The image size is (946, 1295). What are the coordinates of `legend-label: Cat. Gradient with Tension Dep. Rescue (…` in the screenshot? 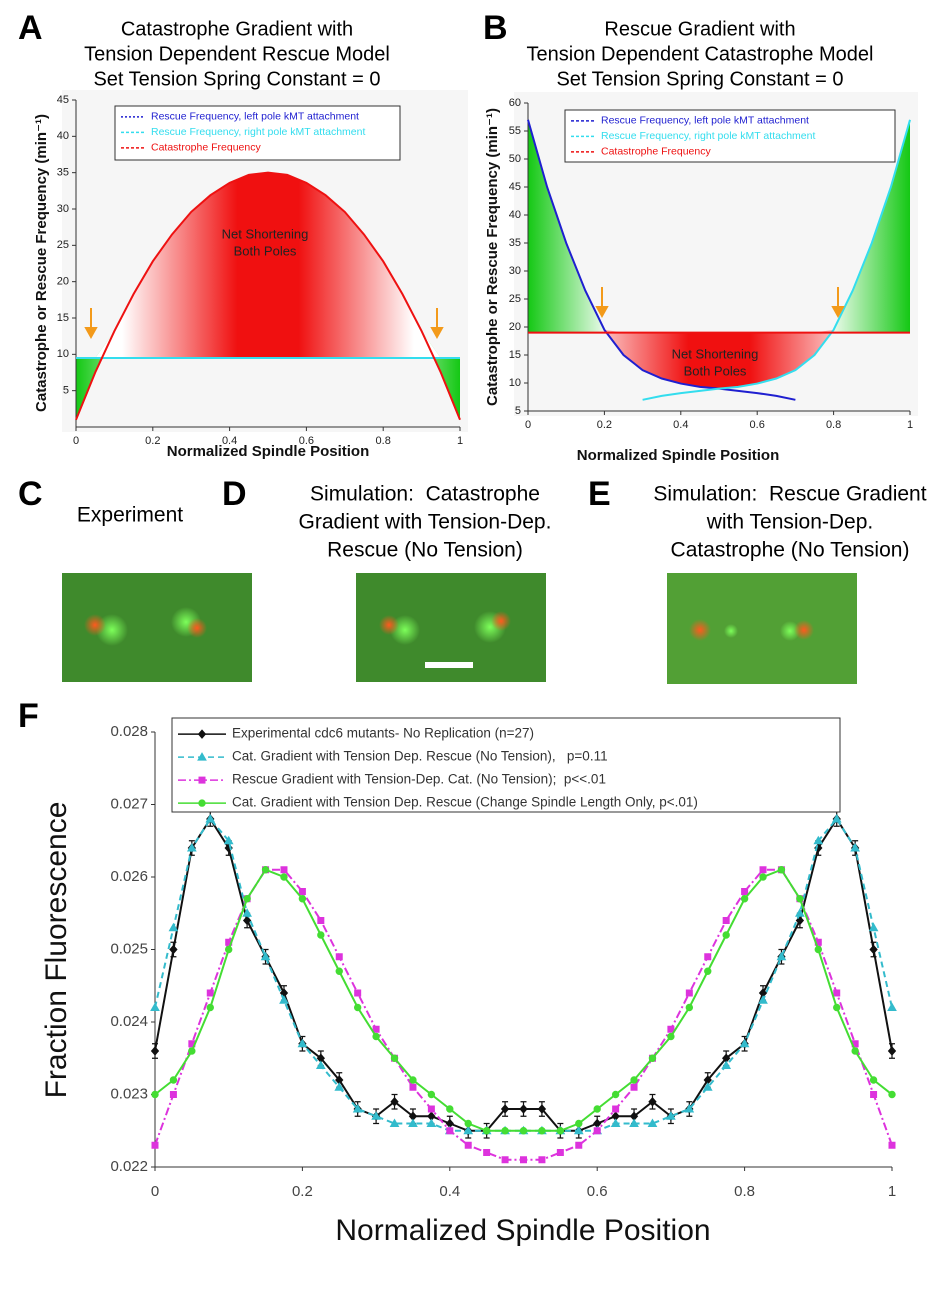 It's located at (420, 756).